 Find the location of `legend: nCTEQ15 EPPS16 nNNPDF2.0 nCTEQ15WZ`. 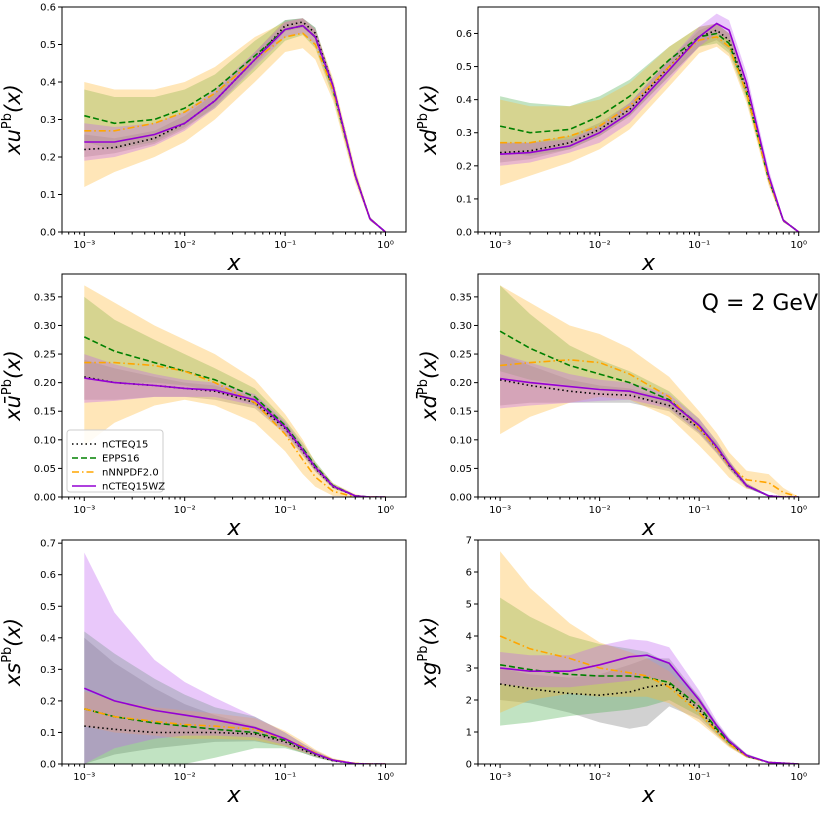

legend: nCTEQ15 EPPS16 nNNPDF2.0 nCTEQ15WZ is located at coordinates (115, 461).